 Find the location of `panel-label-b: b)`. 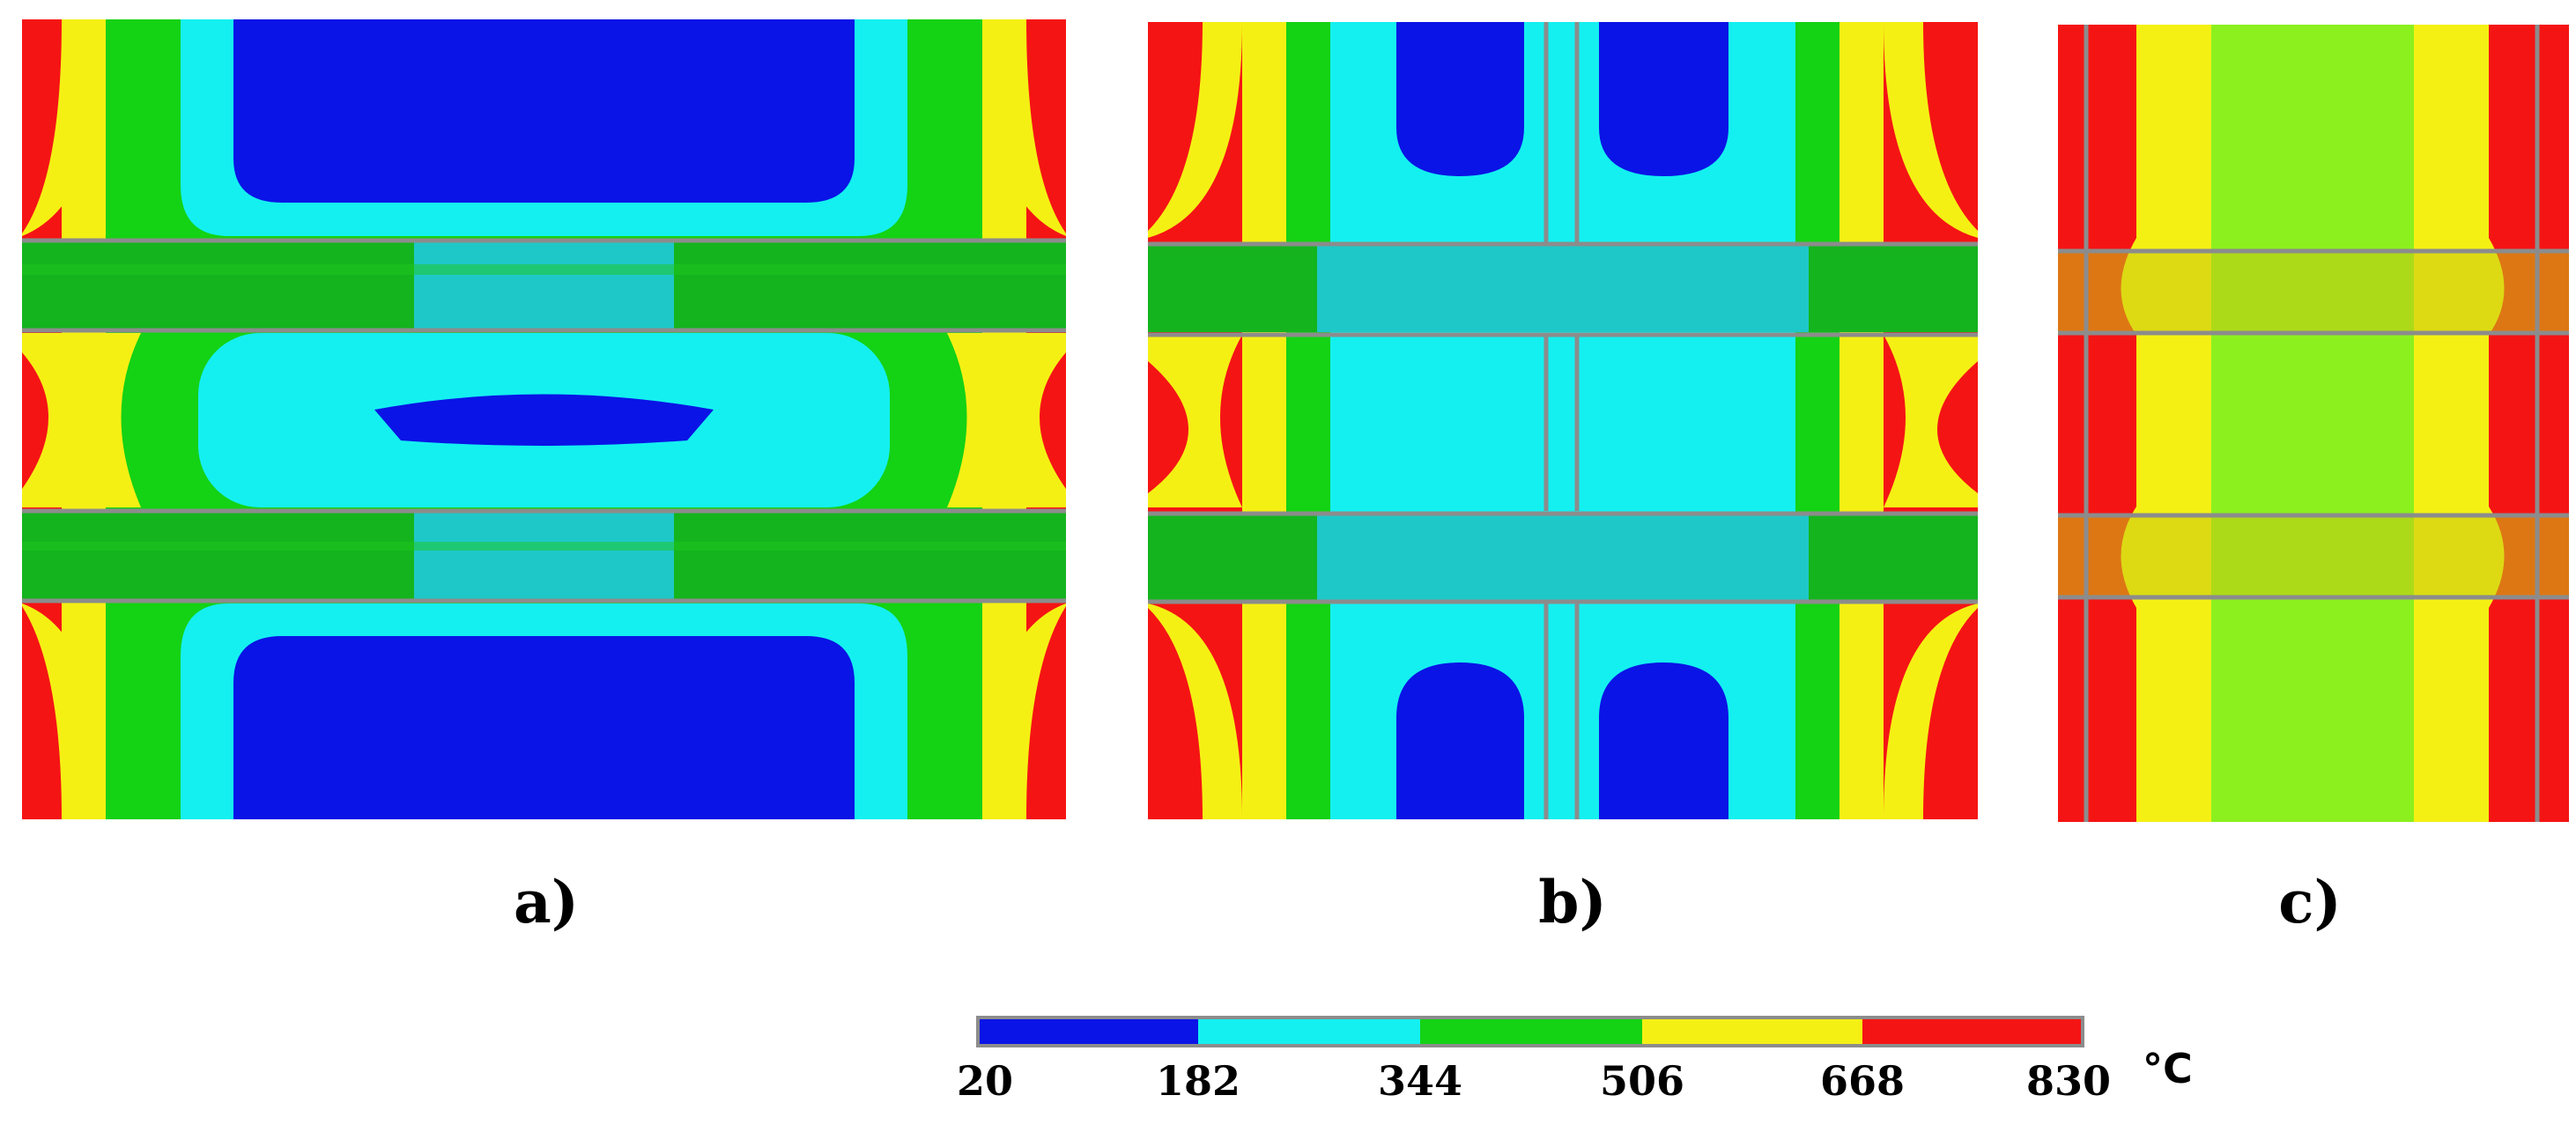

panel-label-b: b) is located at coordinates (1573, 902).